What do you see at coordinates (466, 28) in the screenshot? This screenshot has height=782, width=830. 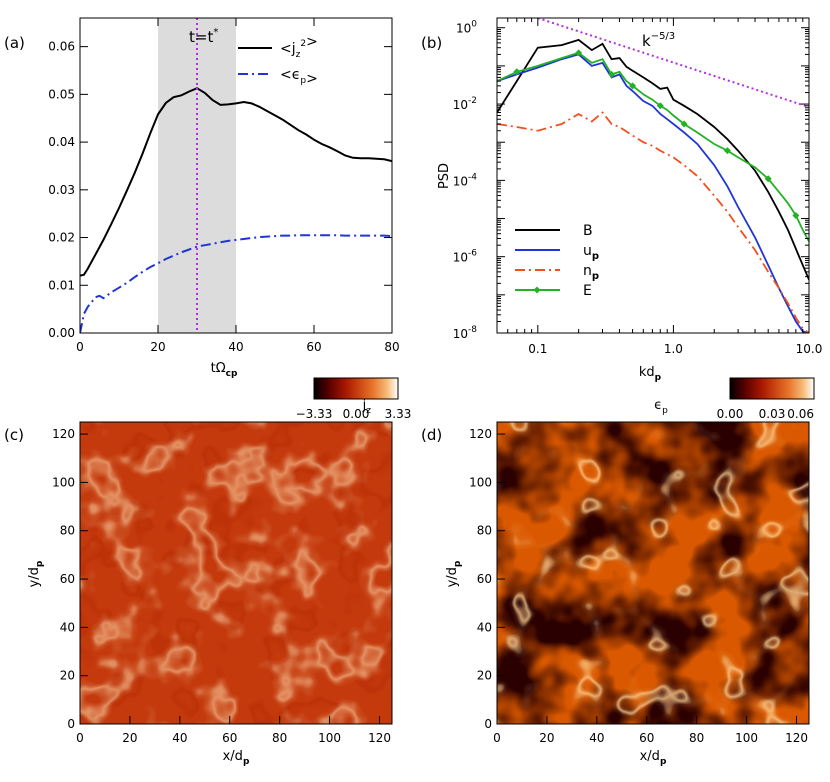 I see `y-tick-label-b: 10⁰` at bounding box center [466, 28].